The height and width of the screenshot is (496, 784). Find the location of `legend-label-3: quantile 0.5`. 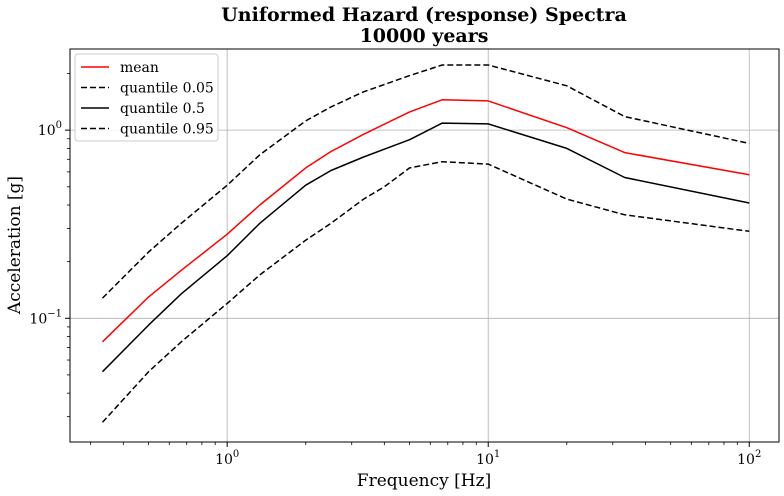

legend-label-3: quantile 0.5 is located at coordinates (162, 109).